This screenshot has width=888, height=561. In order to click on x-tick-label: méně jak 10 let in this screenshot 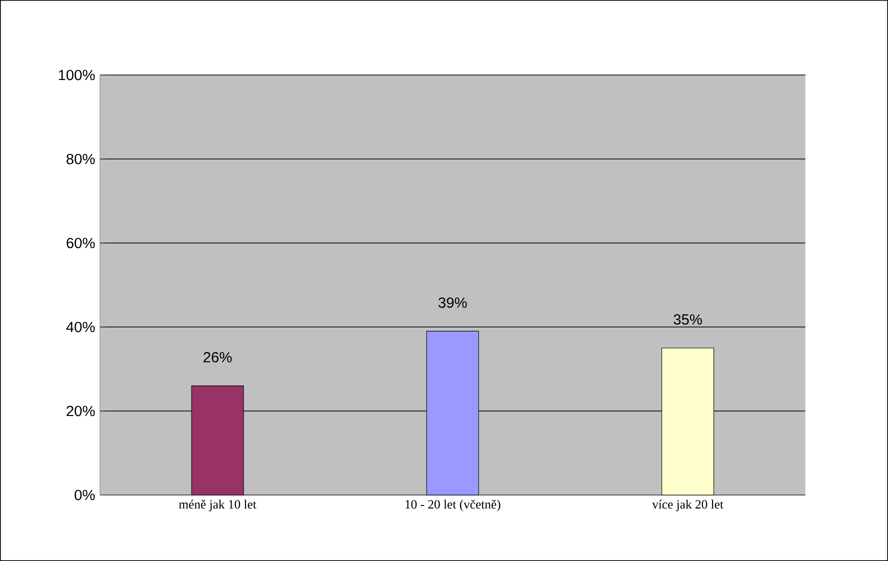, I will do `click(217, 506)`.